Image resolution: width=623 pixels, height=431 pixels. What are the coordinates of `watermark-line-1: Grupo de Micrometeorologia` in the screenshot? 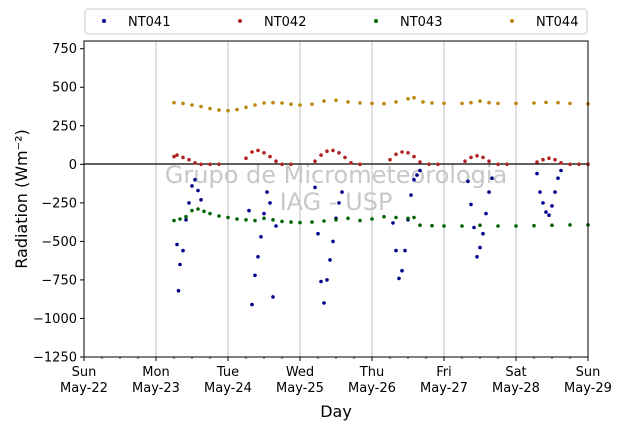 It's located at (336, 175).